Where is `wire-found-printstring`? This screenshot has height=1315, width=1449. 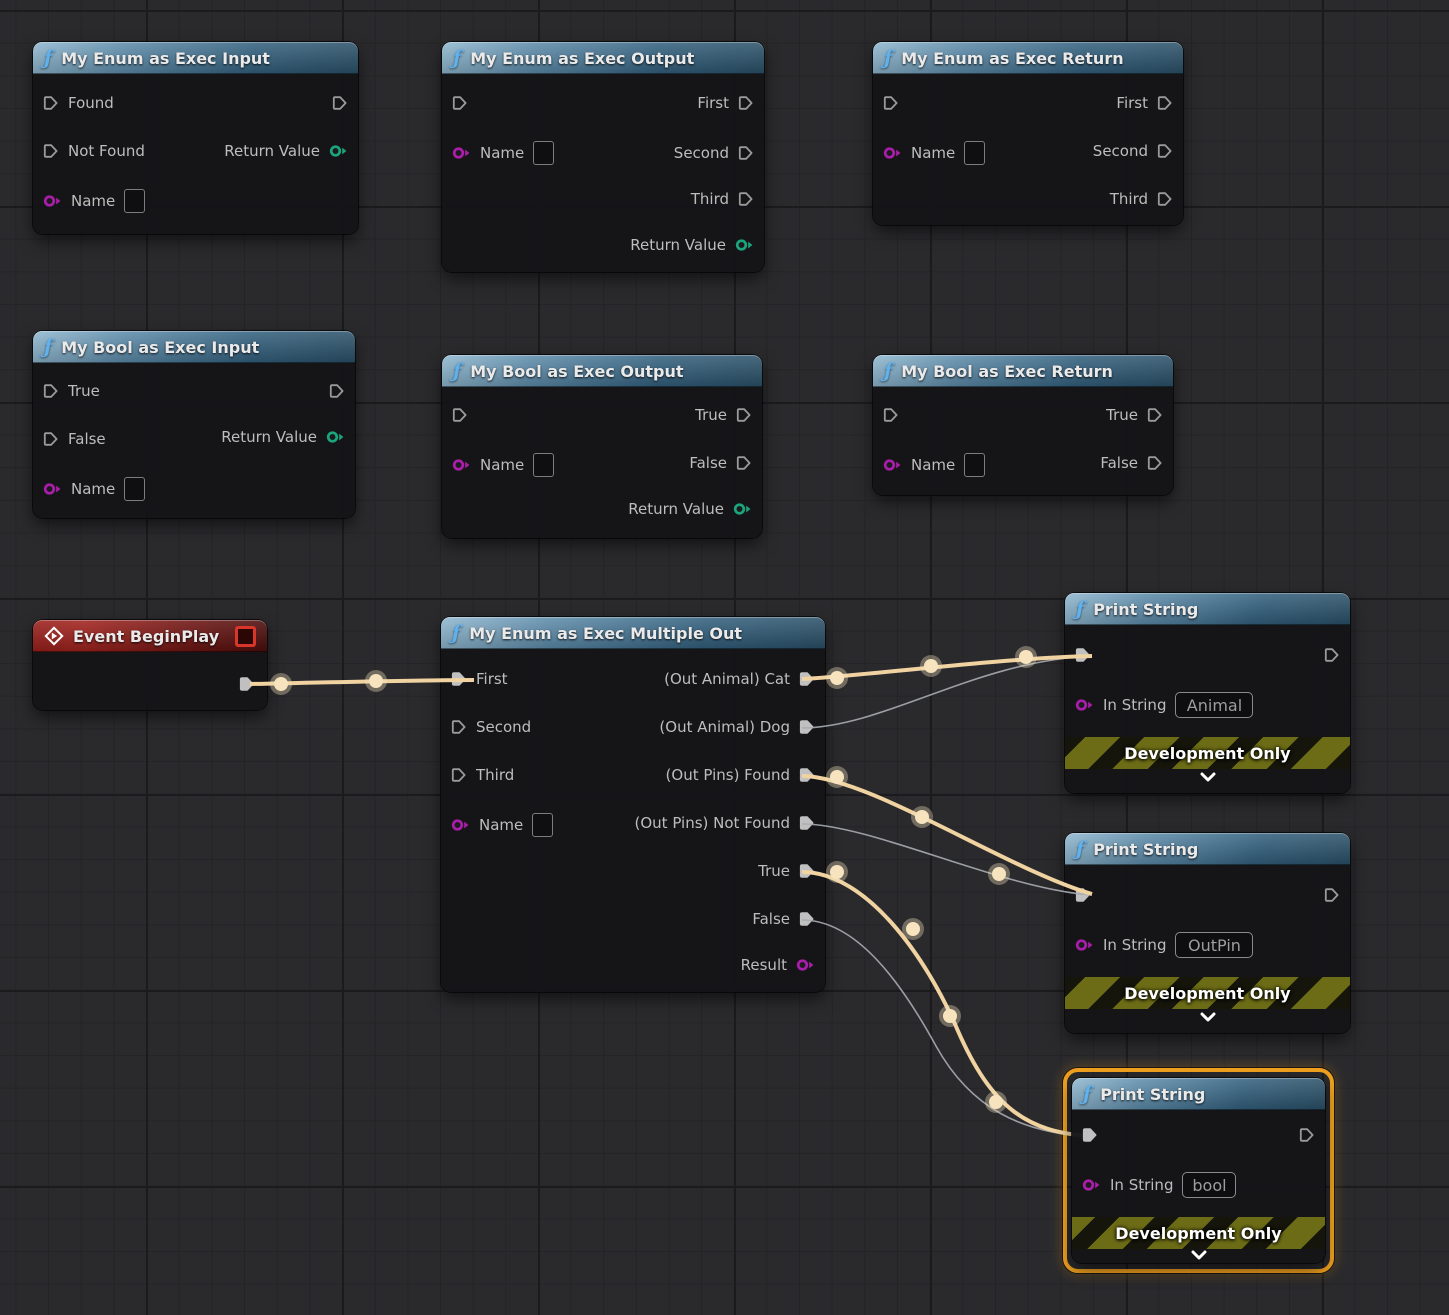
wire-found-printstring is located at coordinates (947, 835).